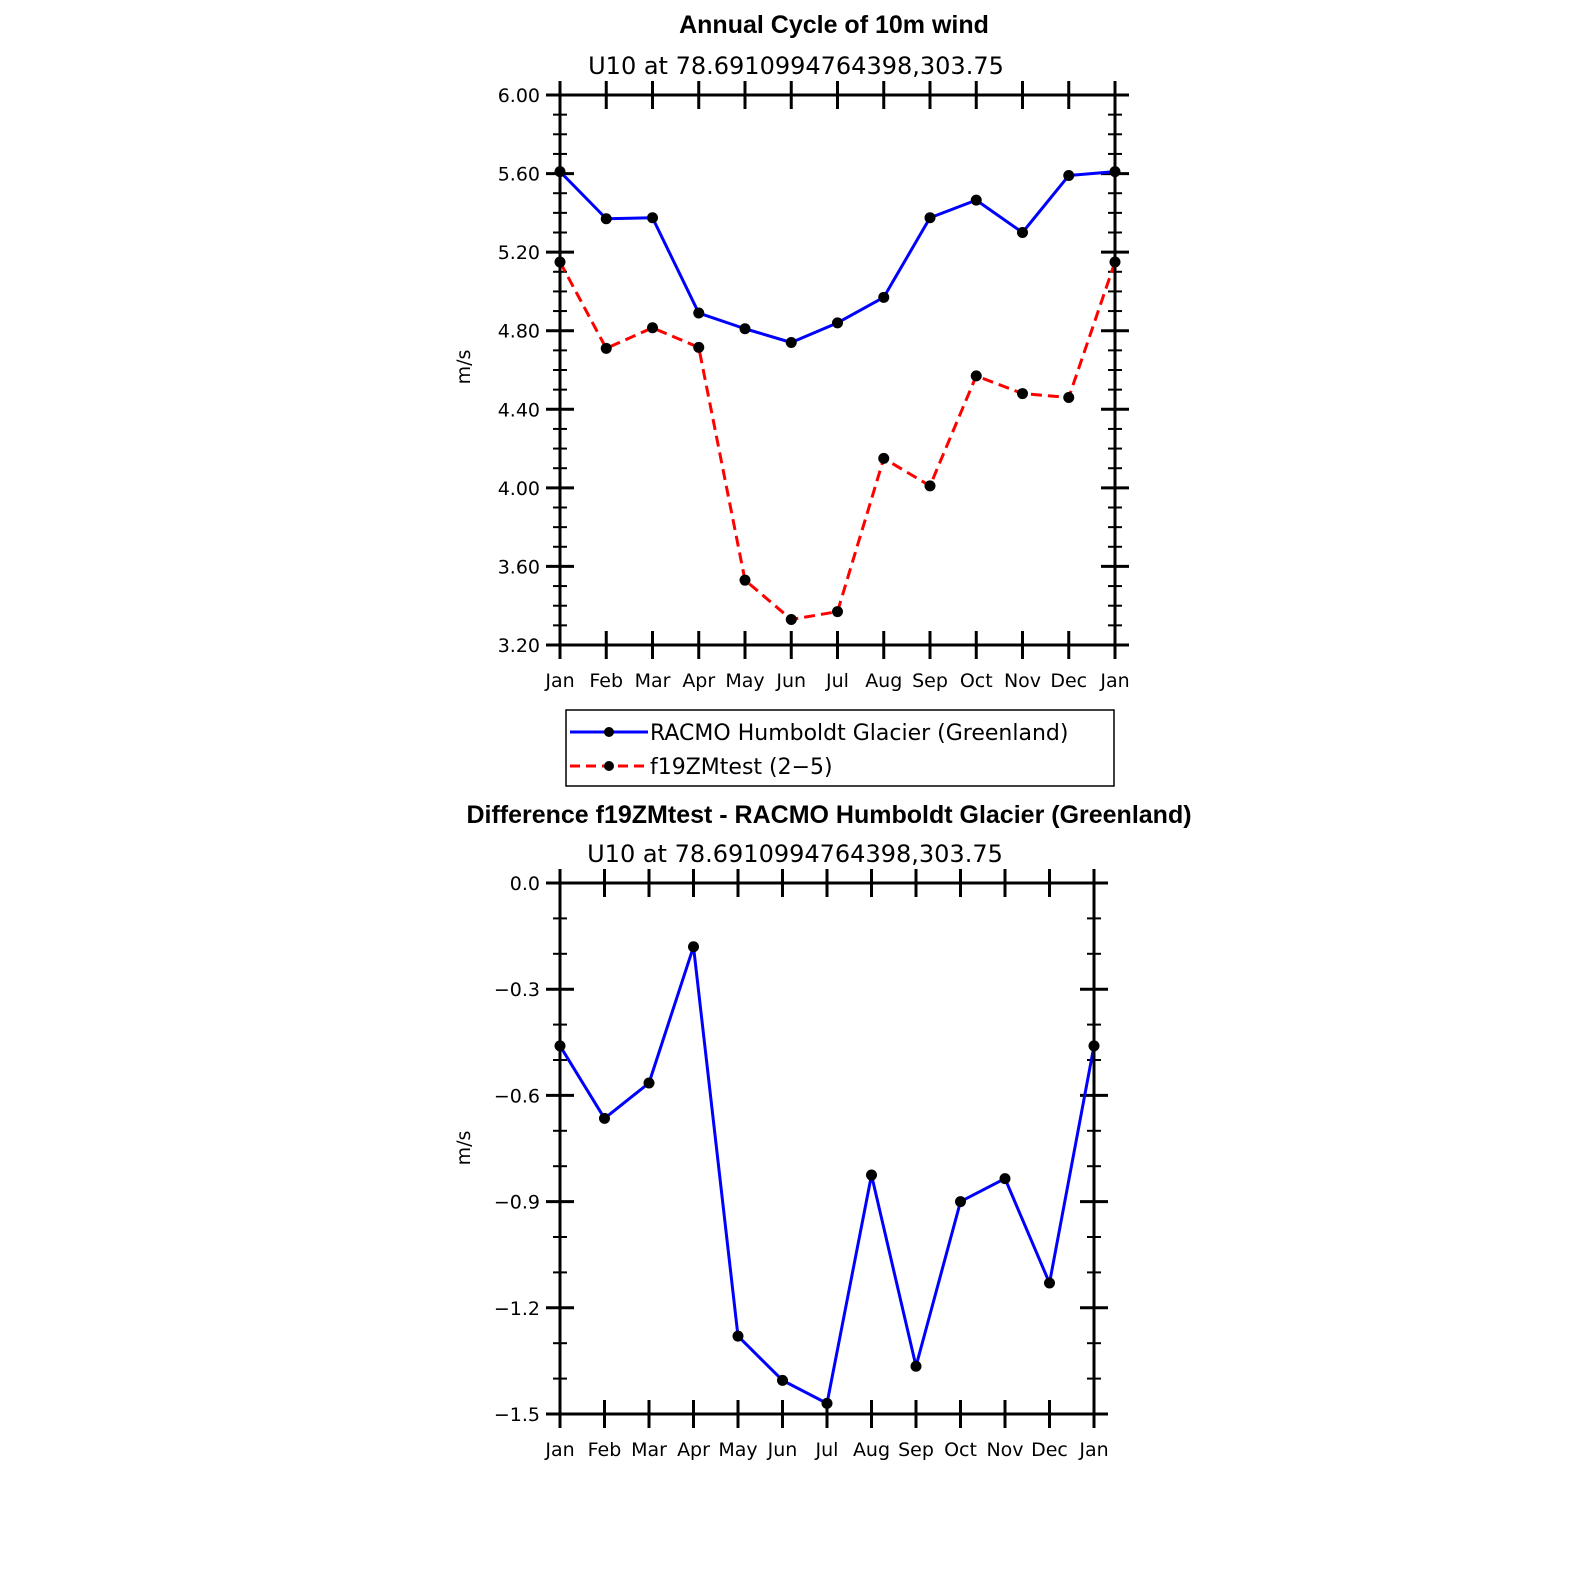 The height and width of the screenshot is (1574, 1574). Describe the element at coordinates (517, 1415) in the screenshot. I see `y-tick-label: −1.5` at that location.